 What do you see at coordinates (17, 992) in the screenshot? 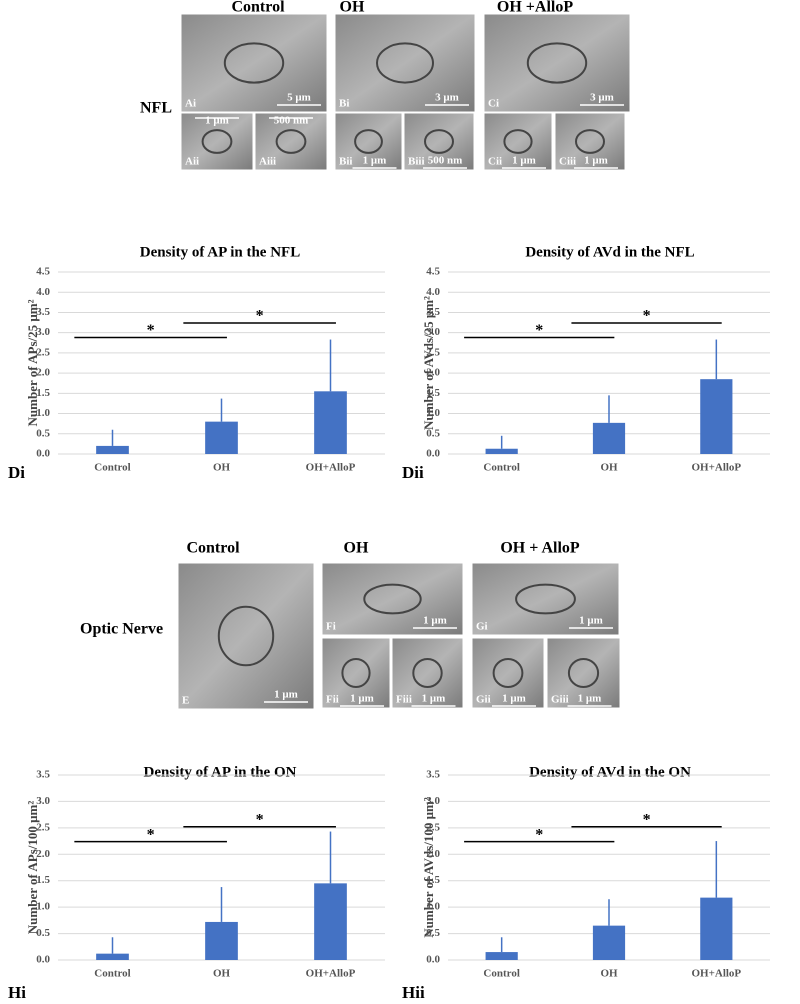
I see `panel-label: Hi` at bounding box center [17, 992].